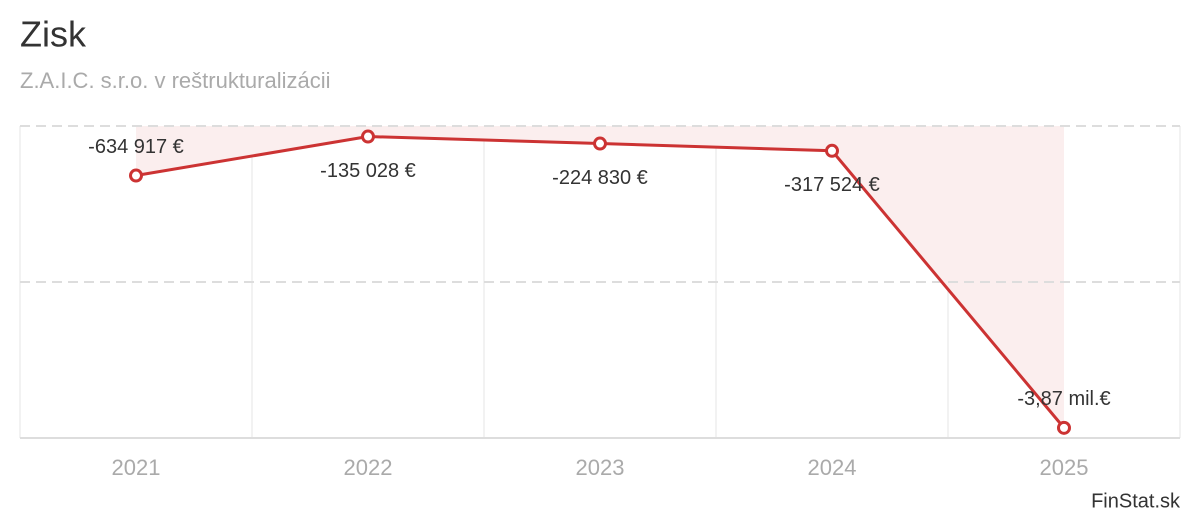 The width and height of the screenshot is (1200, 520). Describe the element at coordinates (53, 34) in the screenshot. I see `chart-title: Zisk` at that location.